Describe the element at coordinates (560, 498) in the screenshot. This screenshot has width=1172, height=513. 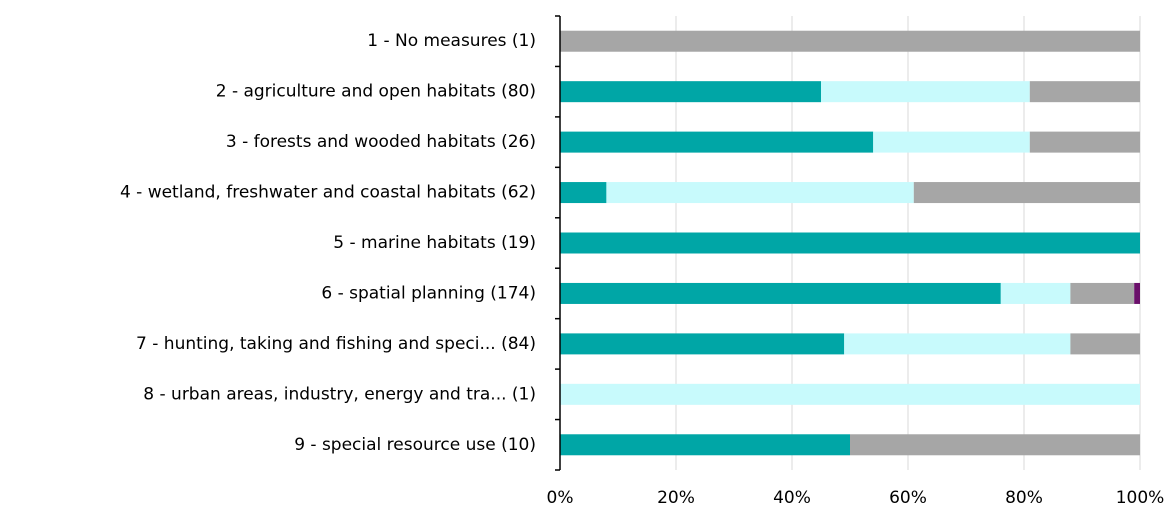
I see `x-tick-label: 0%` at that location.